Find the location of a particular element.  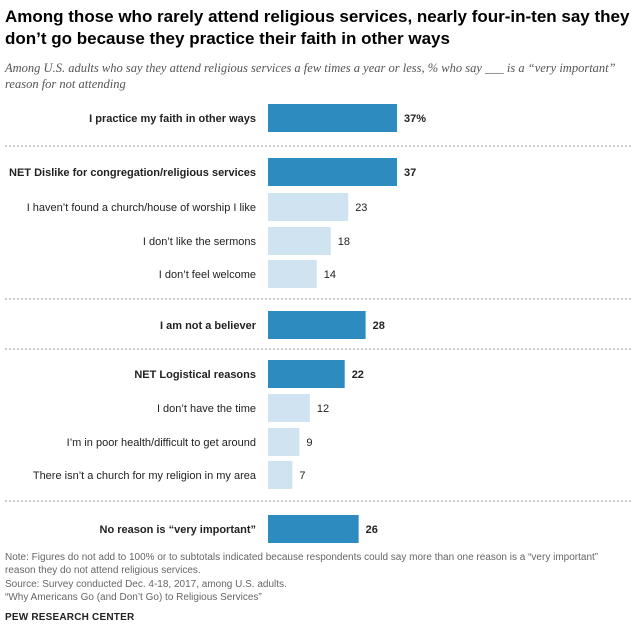

category-label: I practice my faith in other ways is located at coordinates (172, 119).